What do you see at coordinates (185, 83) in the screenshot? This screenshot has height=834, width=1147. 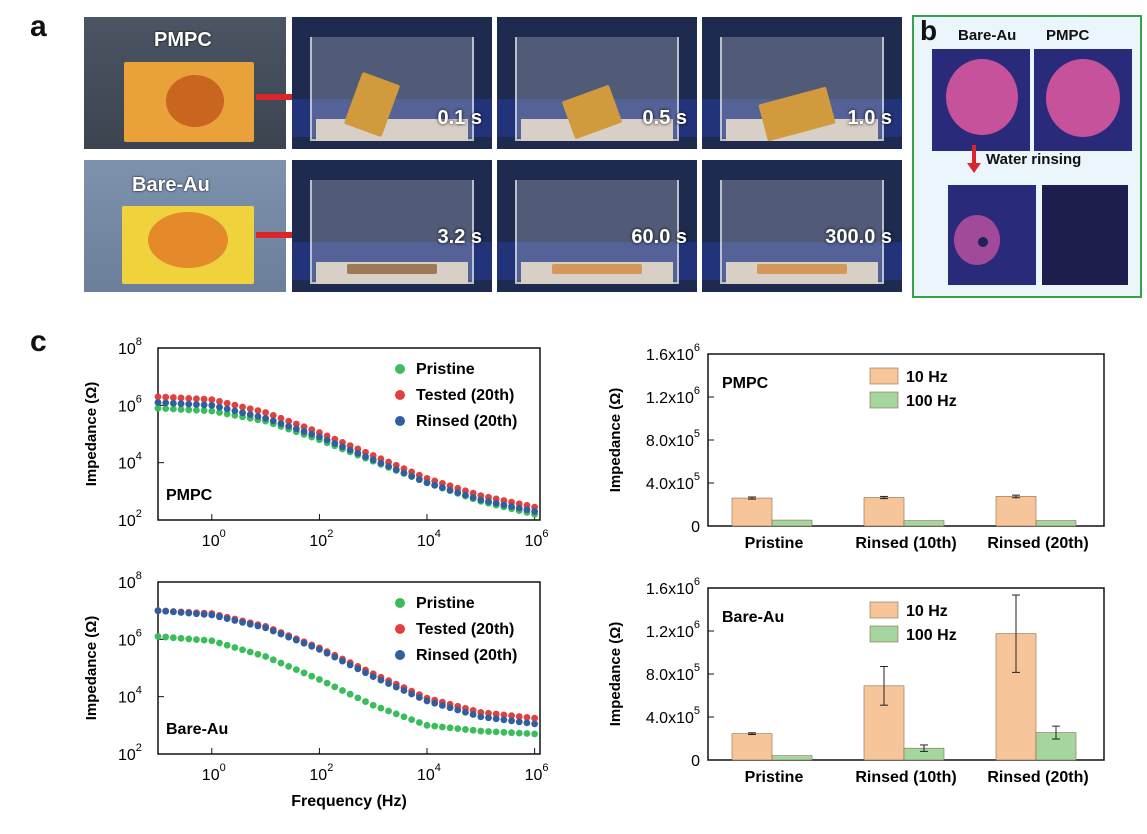 I see `pmpc-sample-photo: PMPC` at bounding box center [185, 83].